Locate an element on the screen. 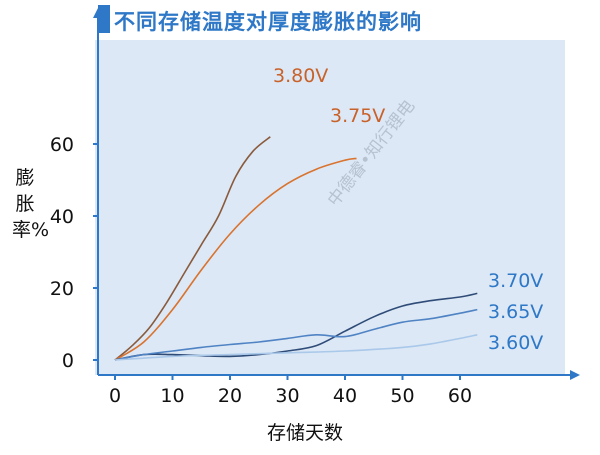 This screenshot has width=600, height=455. series-line-3-80v is located at coordinates (192, 248).